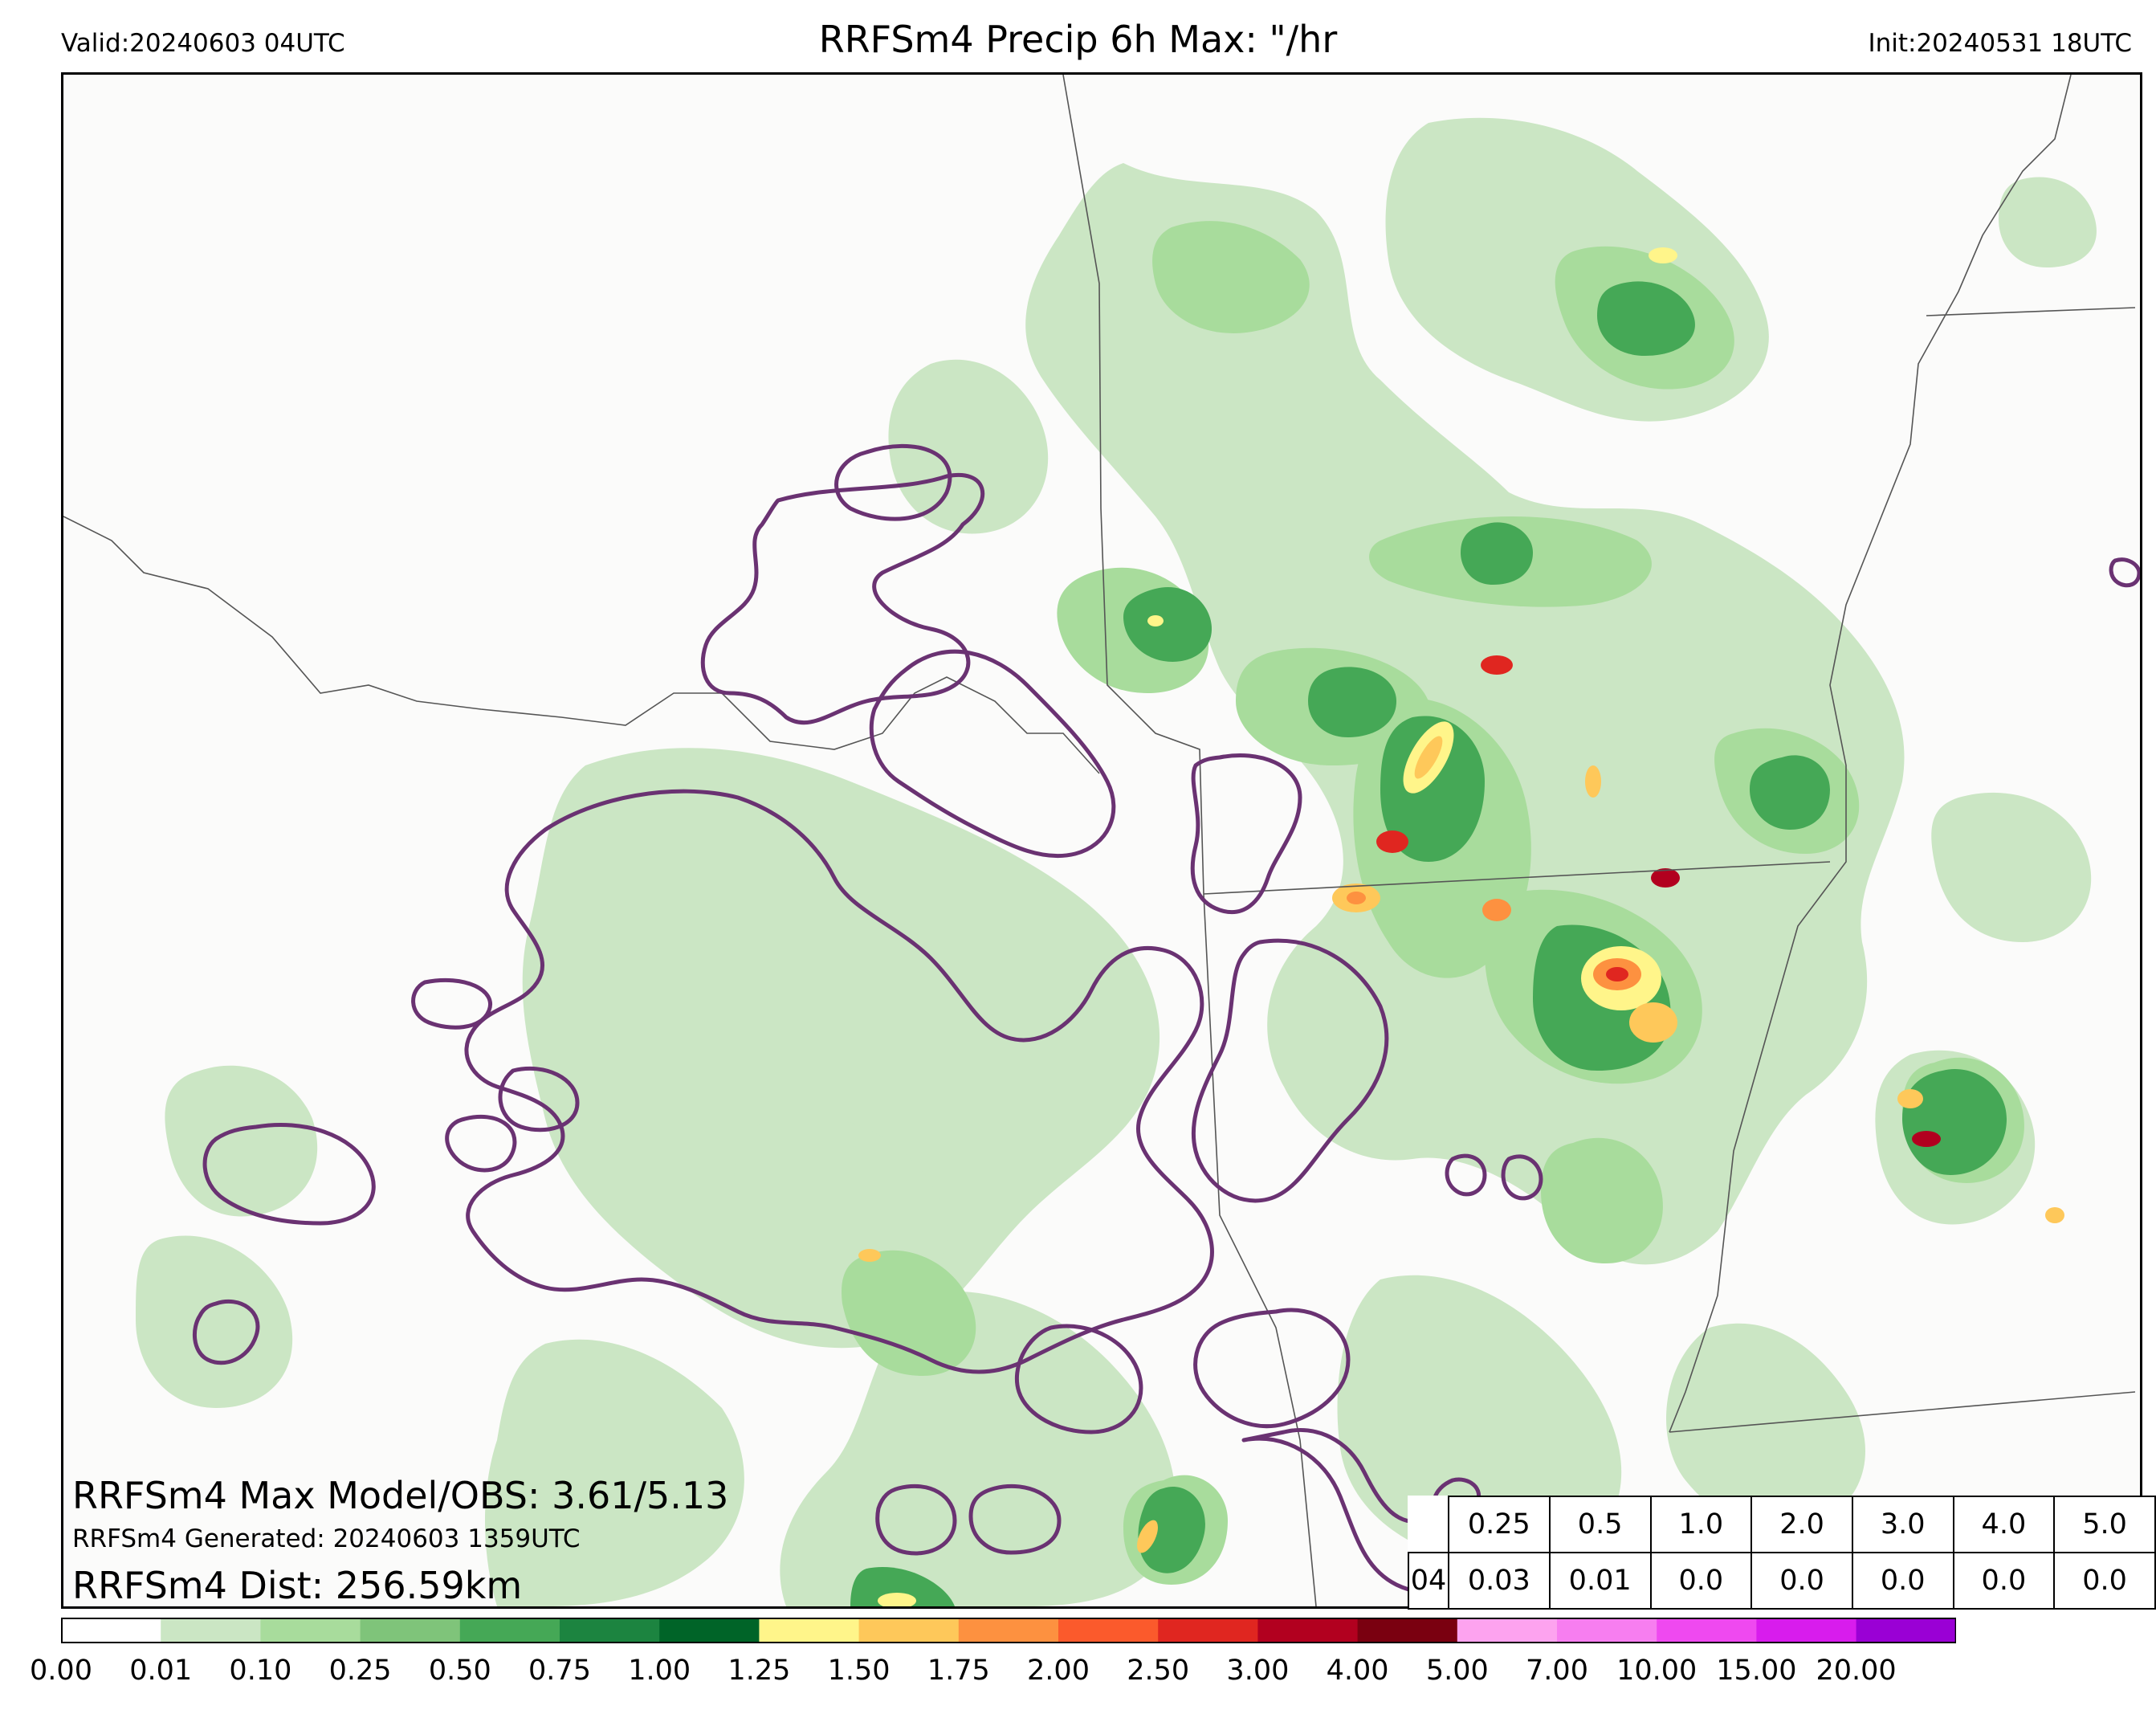 This screenshot has width=2156, height=1714. What do you see at coordinates (959, 1671) in the screenshot?
I see `colorbar-tick-label: 1.75` at bounding box center [959, 1671].